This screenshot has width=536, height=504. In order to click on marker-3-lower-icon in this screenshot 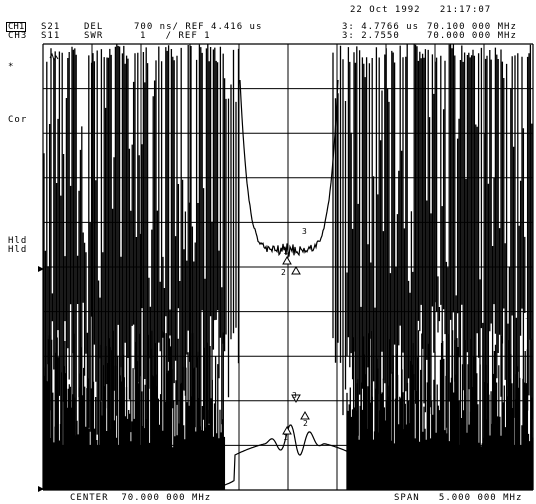, I will do `click(296, 399)`.